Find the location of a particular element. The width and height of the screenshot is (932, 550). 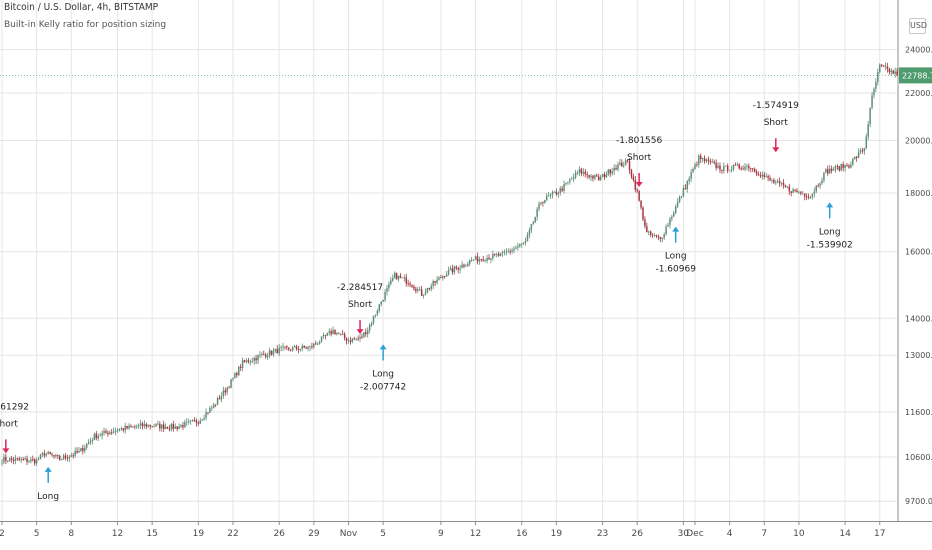

long-signal: Long -2.007742 is located at coordinates (383, 368).